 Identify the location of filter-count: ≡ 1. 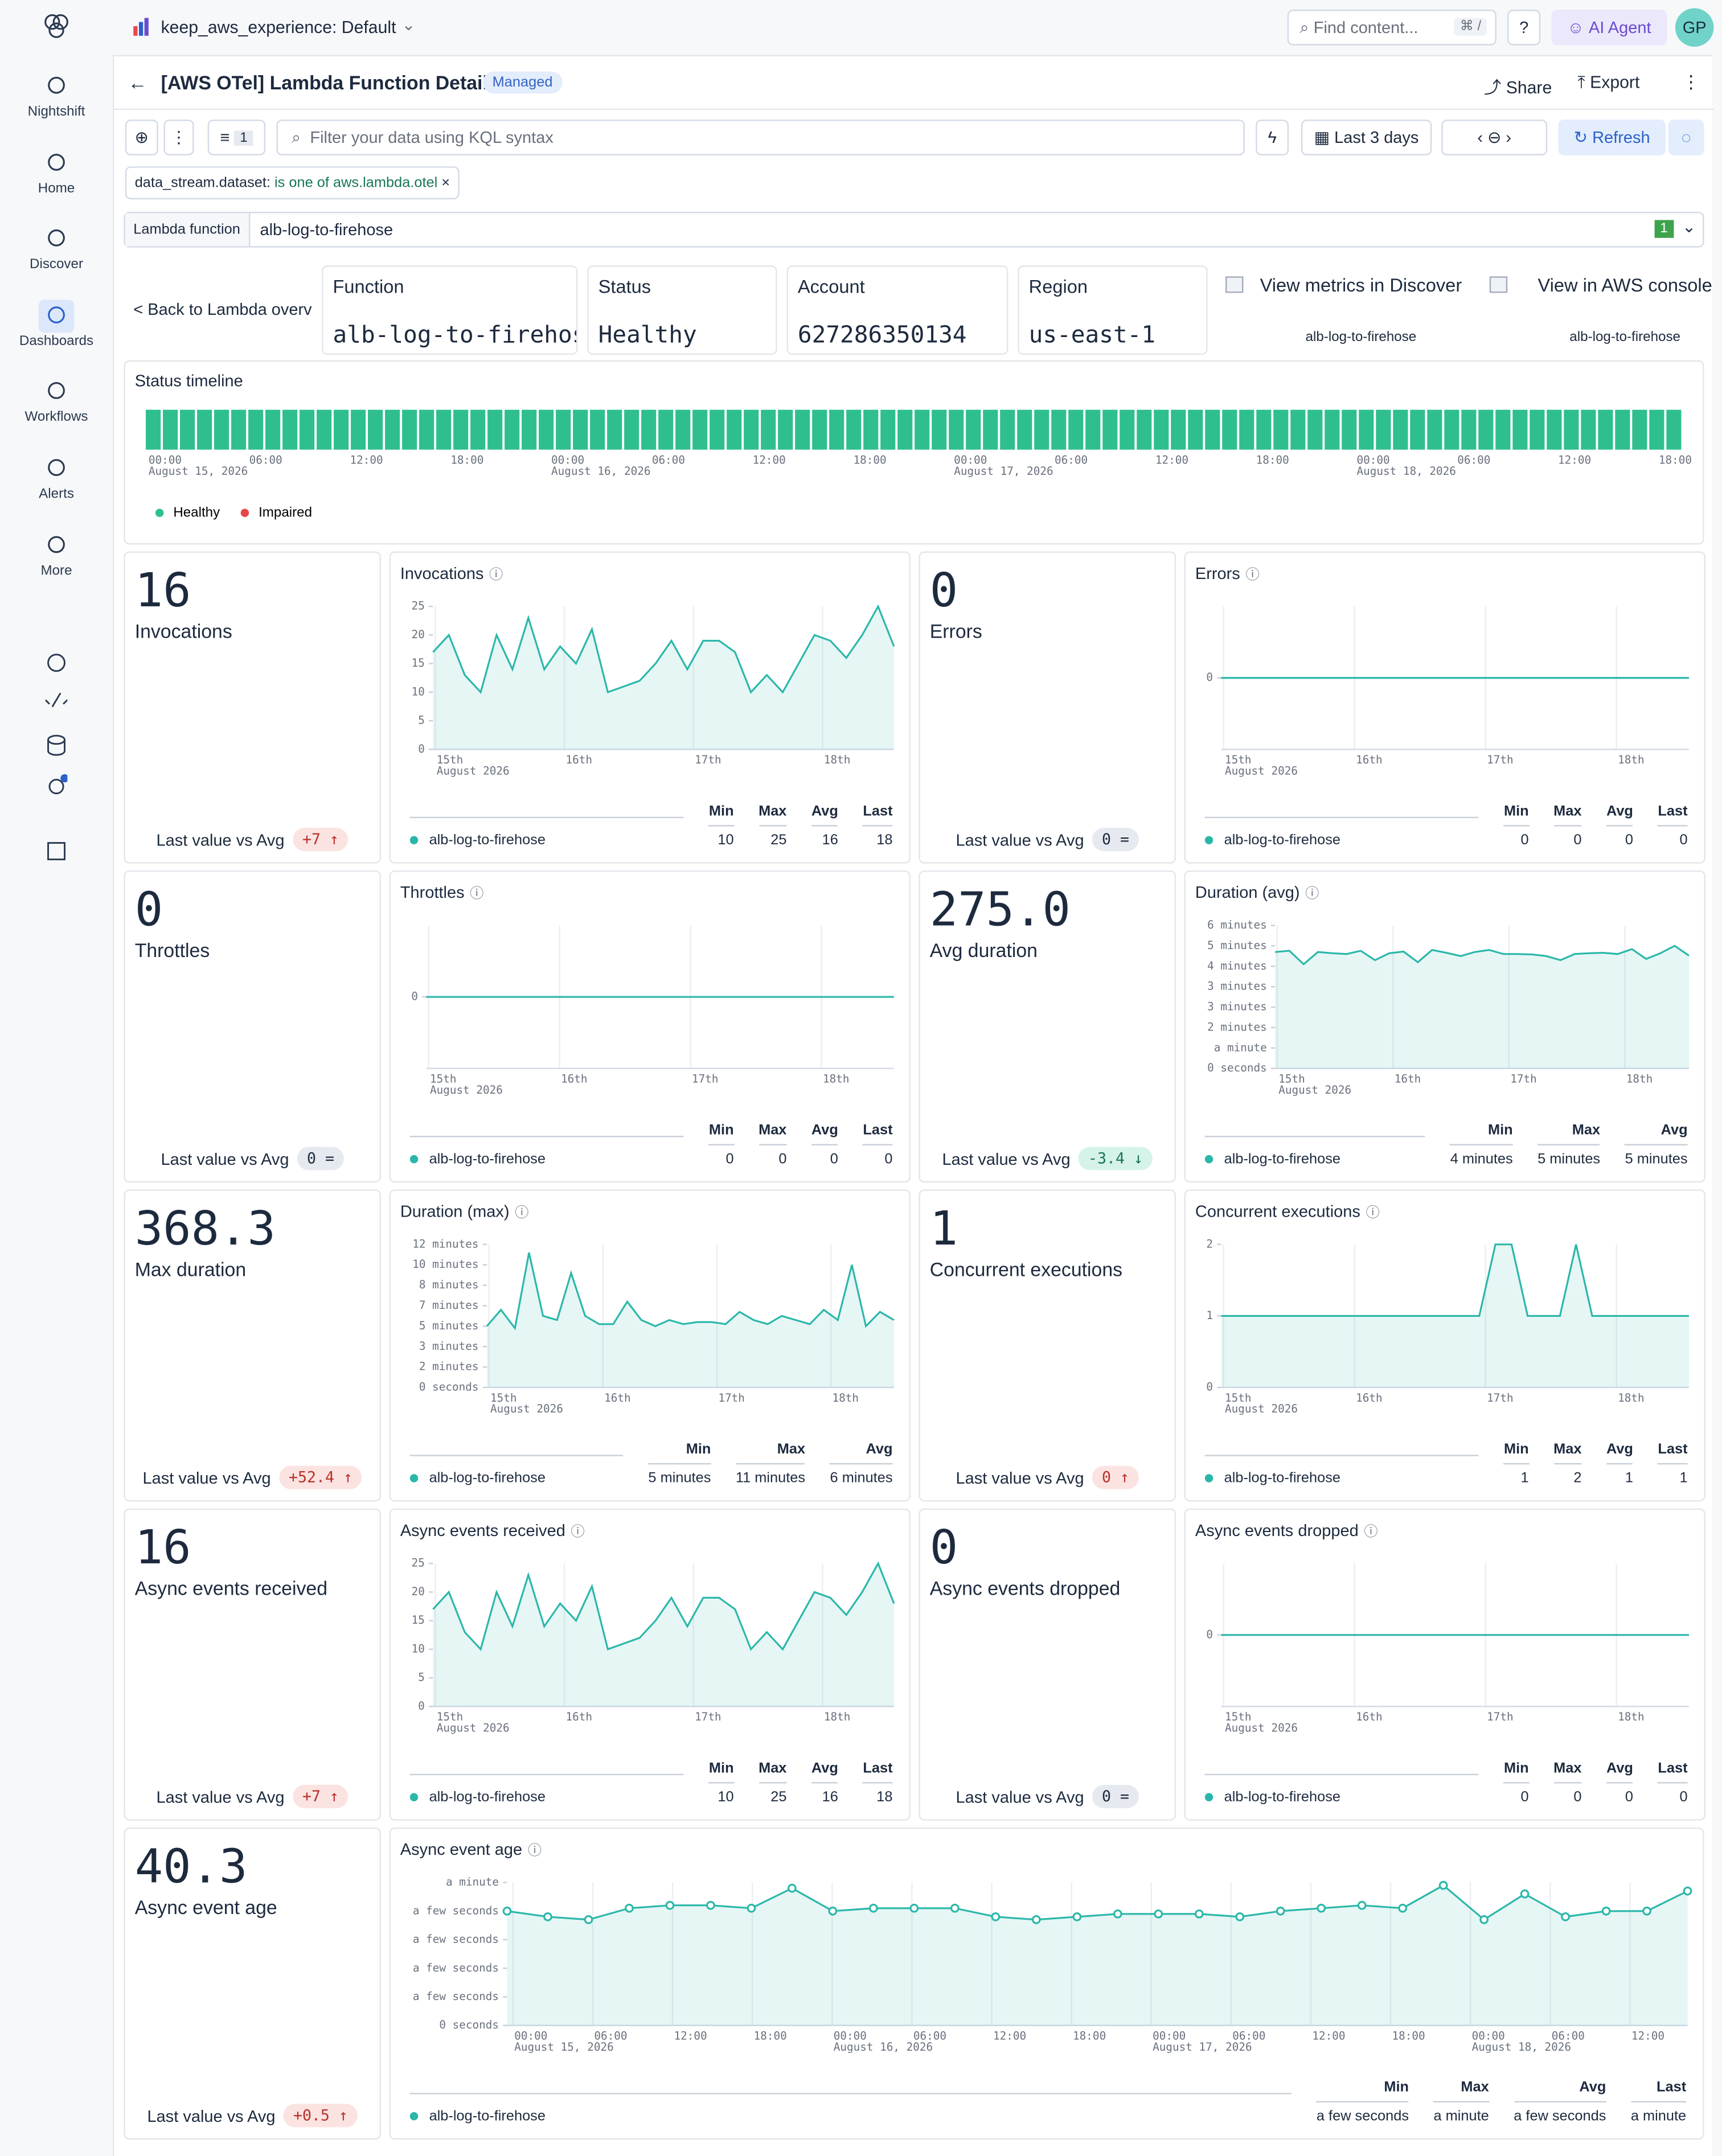
(236, 137).